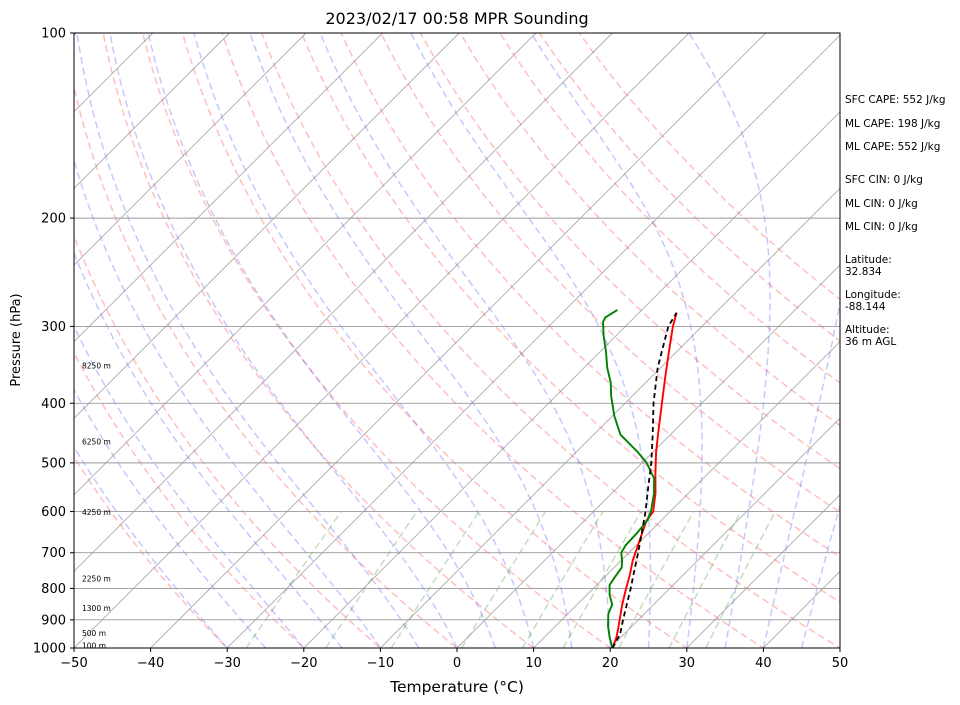  What do you see at coordinates (884, 180) in the screenshot?
I see `sfc-cin-text: SFC CIN: 0 J/kg` at bounding box center [884, 180].